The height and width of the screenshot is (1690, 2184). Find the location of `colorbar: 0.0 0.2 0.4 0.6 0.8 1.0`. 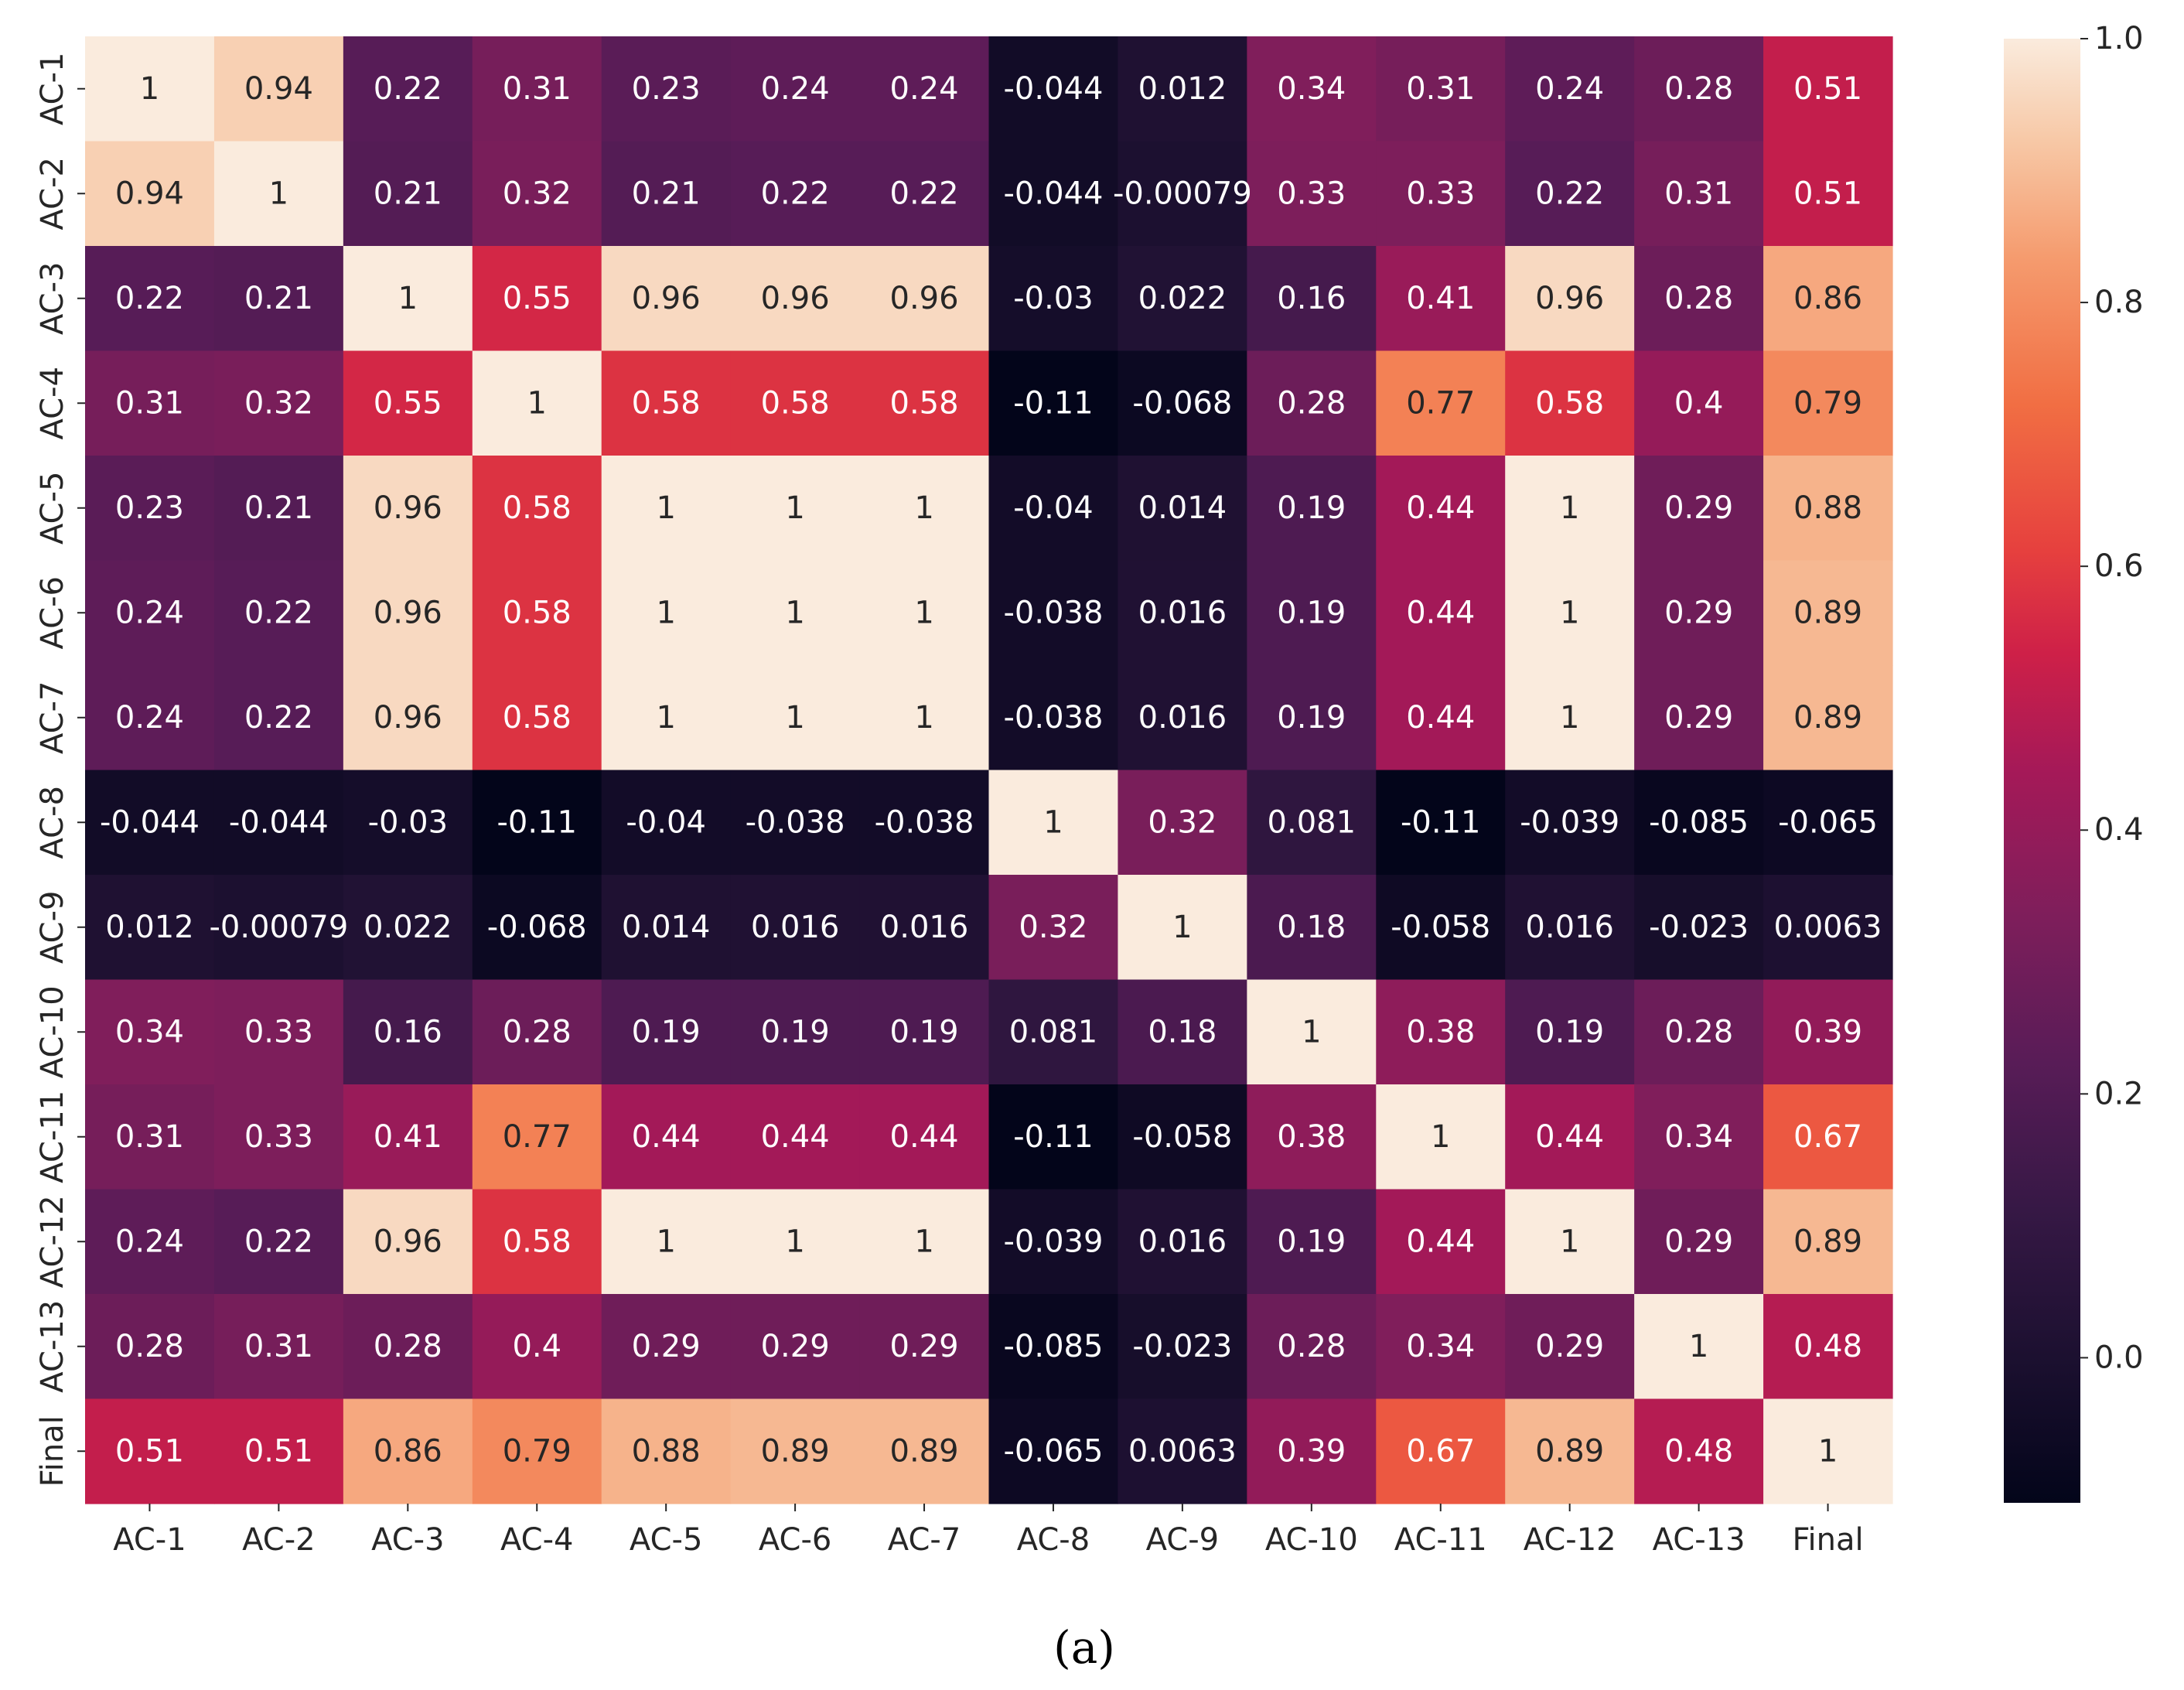

colorbar: 0.0 0.2 0.4 0.6 0.8 1.0 is located at coordinates (2074, 762).